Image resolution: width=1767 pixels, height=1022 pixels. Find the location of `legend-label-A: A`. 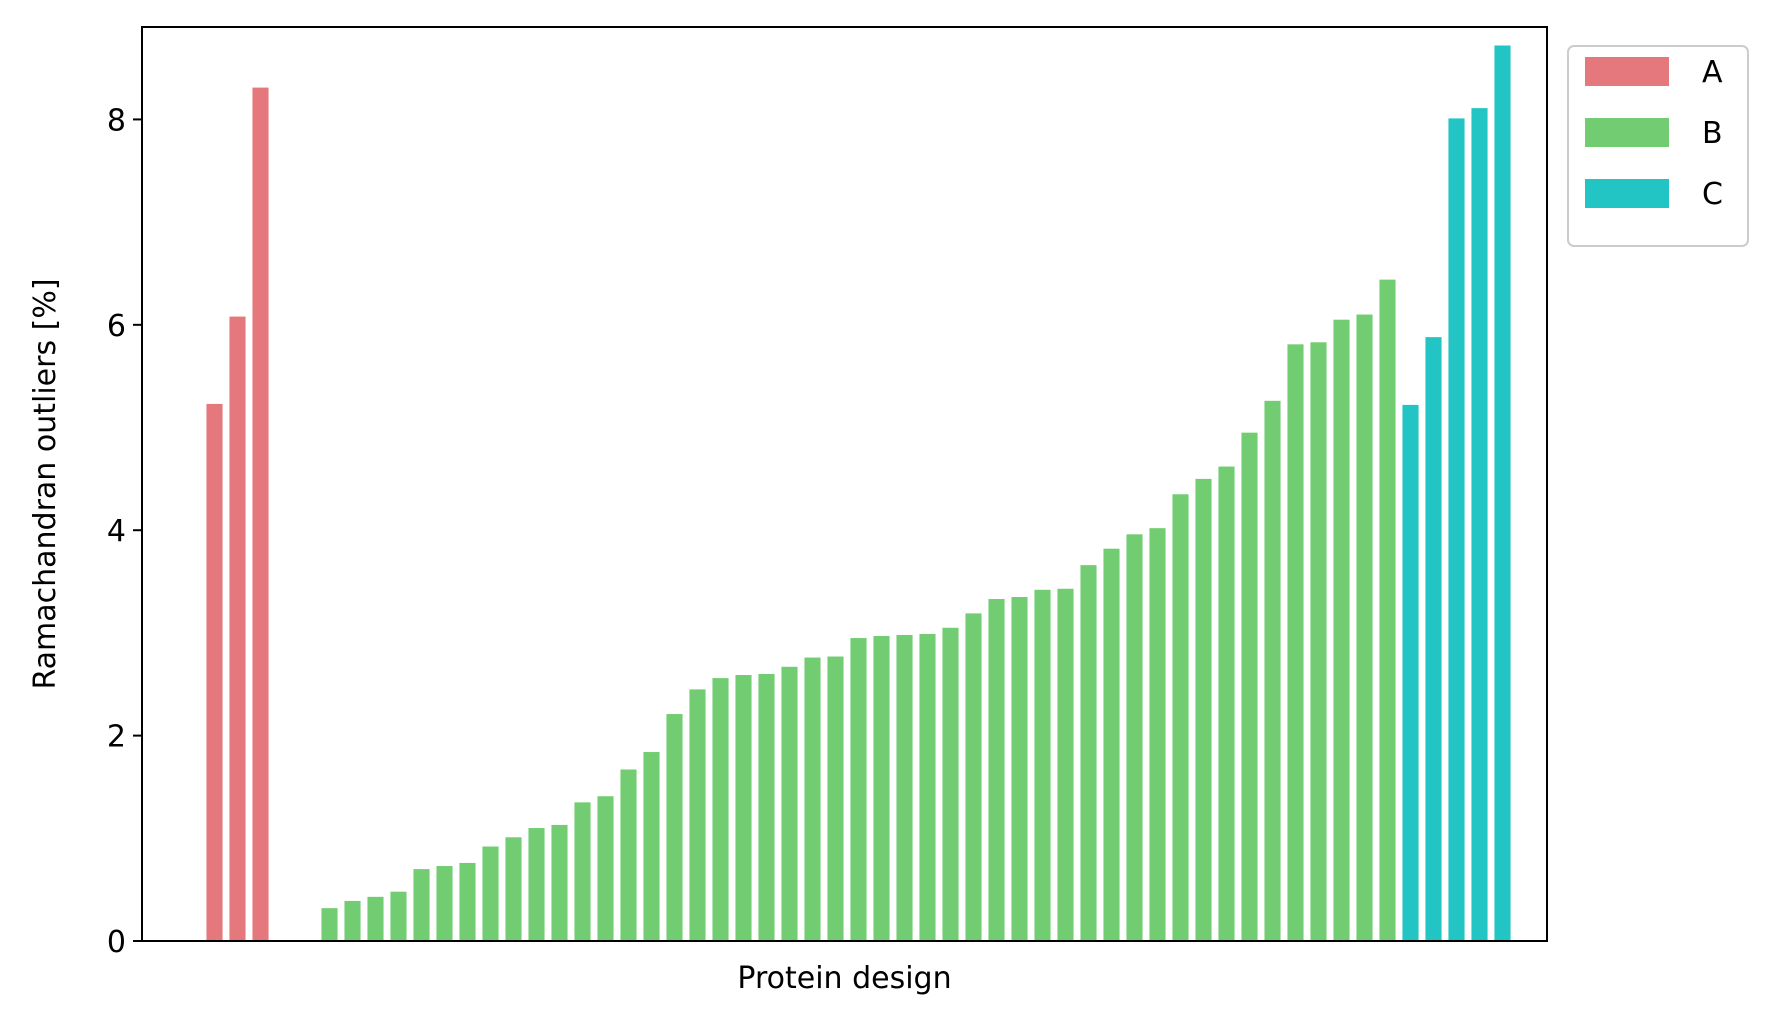

legend-label-A: A is located at coordinates (1712, 72).